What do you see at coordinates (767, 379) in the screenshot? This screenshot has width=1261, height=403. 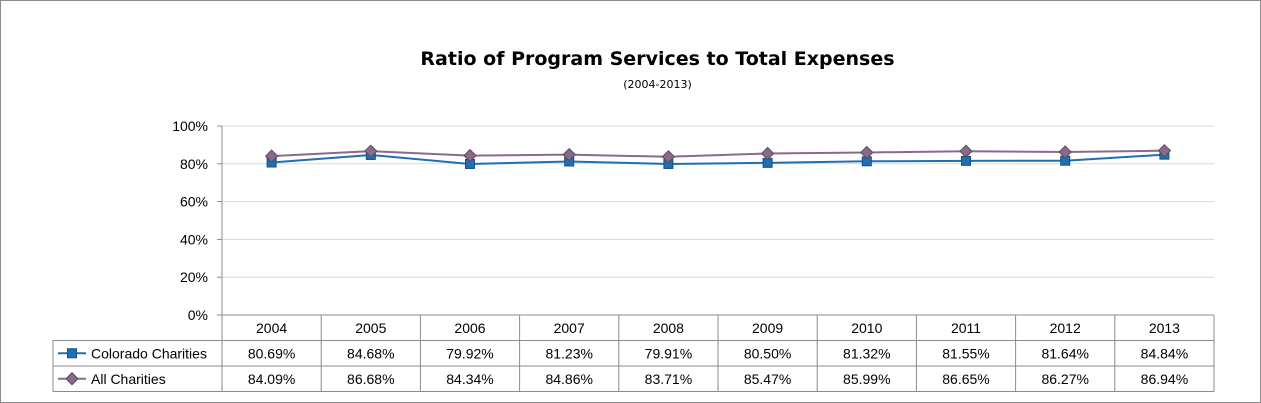 I see `data-label: 85.47%` at bounding box center [767, 379].